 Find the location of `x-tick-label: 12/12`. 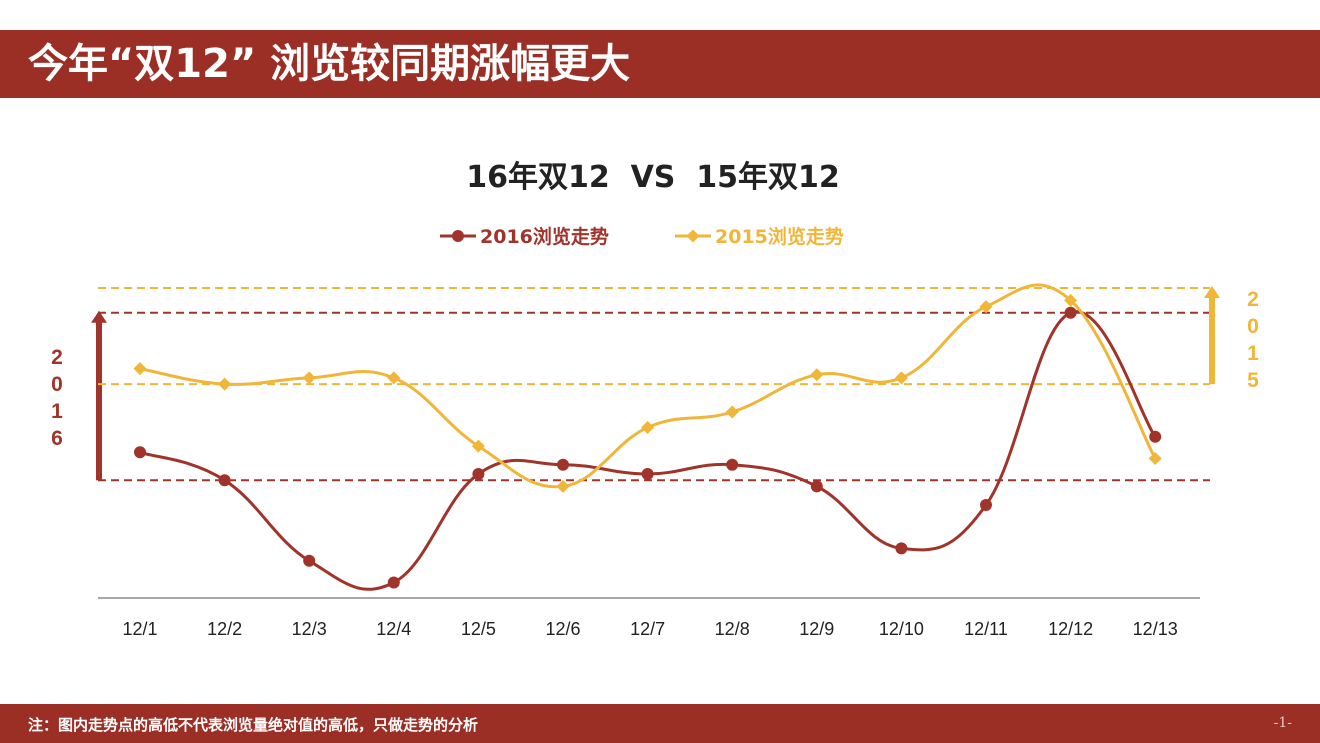

x-tick-label: 12/12 is located at coordinates (1070, 629).